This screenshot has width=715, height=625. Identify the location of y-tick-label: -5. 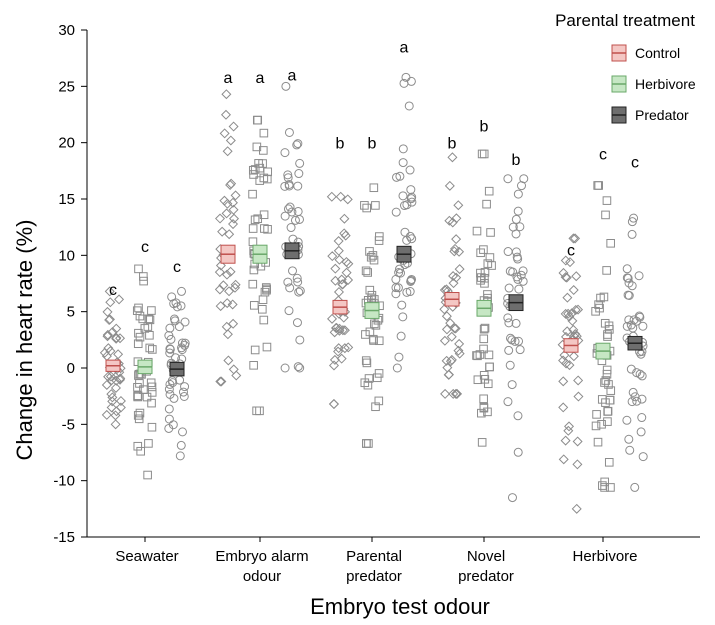
(68, 424).